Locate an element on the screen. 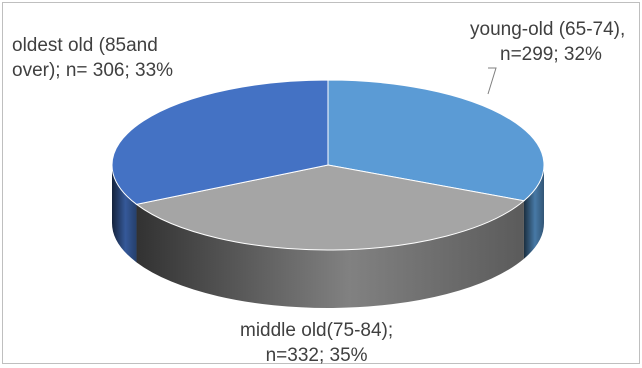 This screenshot has height=368, width=642. slice-label-middle-old-line1: middle old(75-84); is located at coordinates (317, 330).